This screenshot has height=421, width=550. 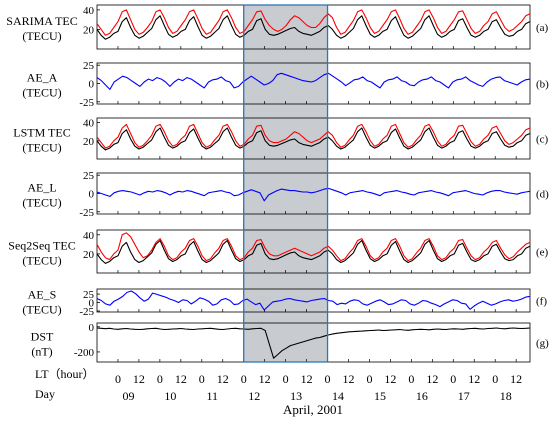 I want to click on panel-label: (f), so click(x=541, y=302).